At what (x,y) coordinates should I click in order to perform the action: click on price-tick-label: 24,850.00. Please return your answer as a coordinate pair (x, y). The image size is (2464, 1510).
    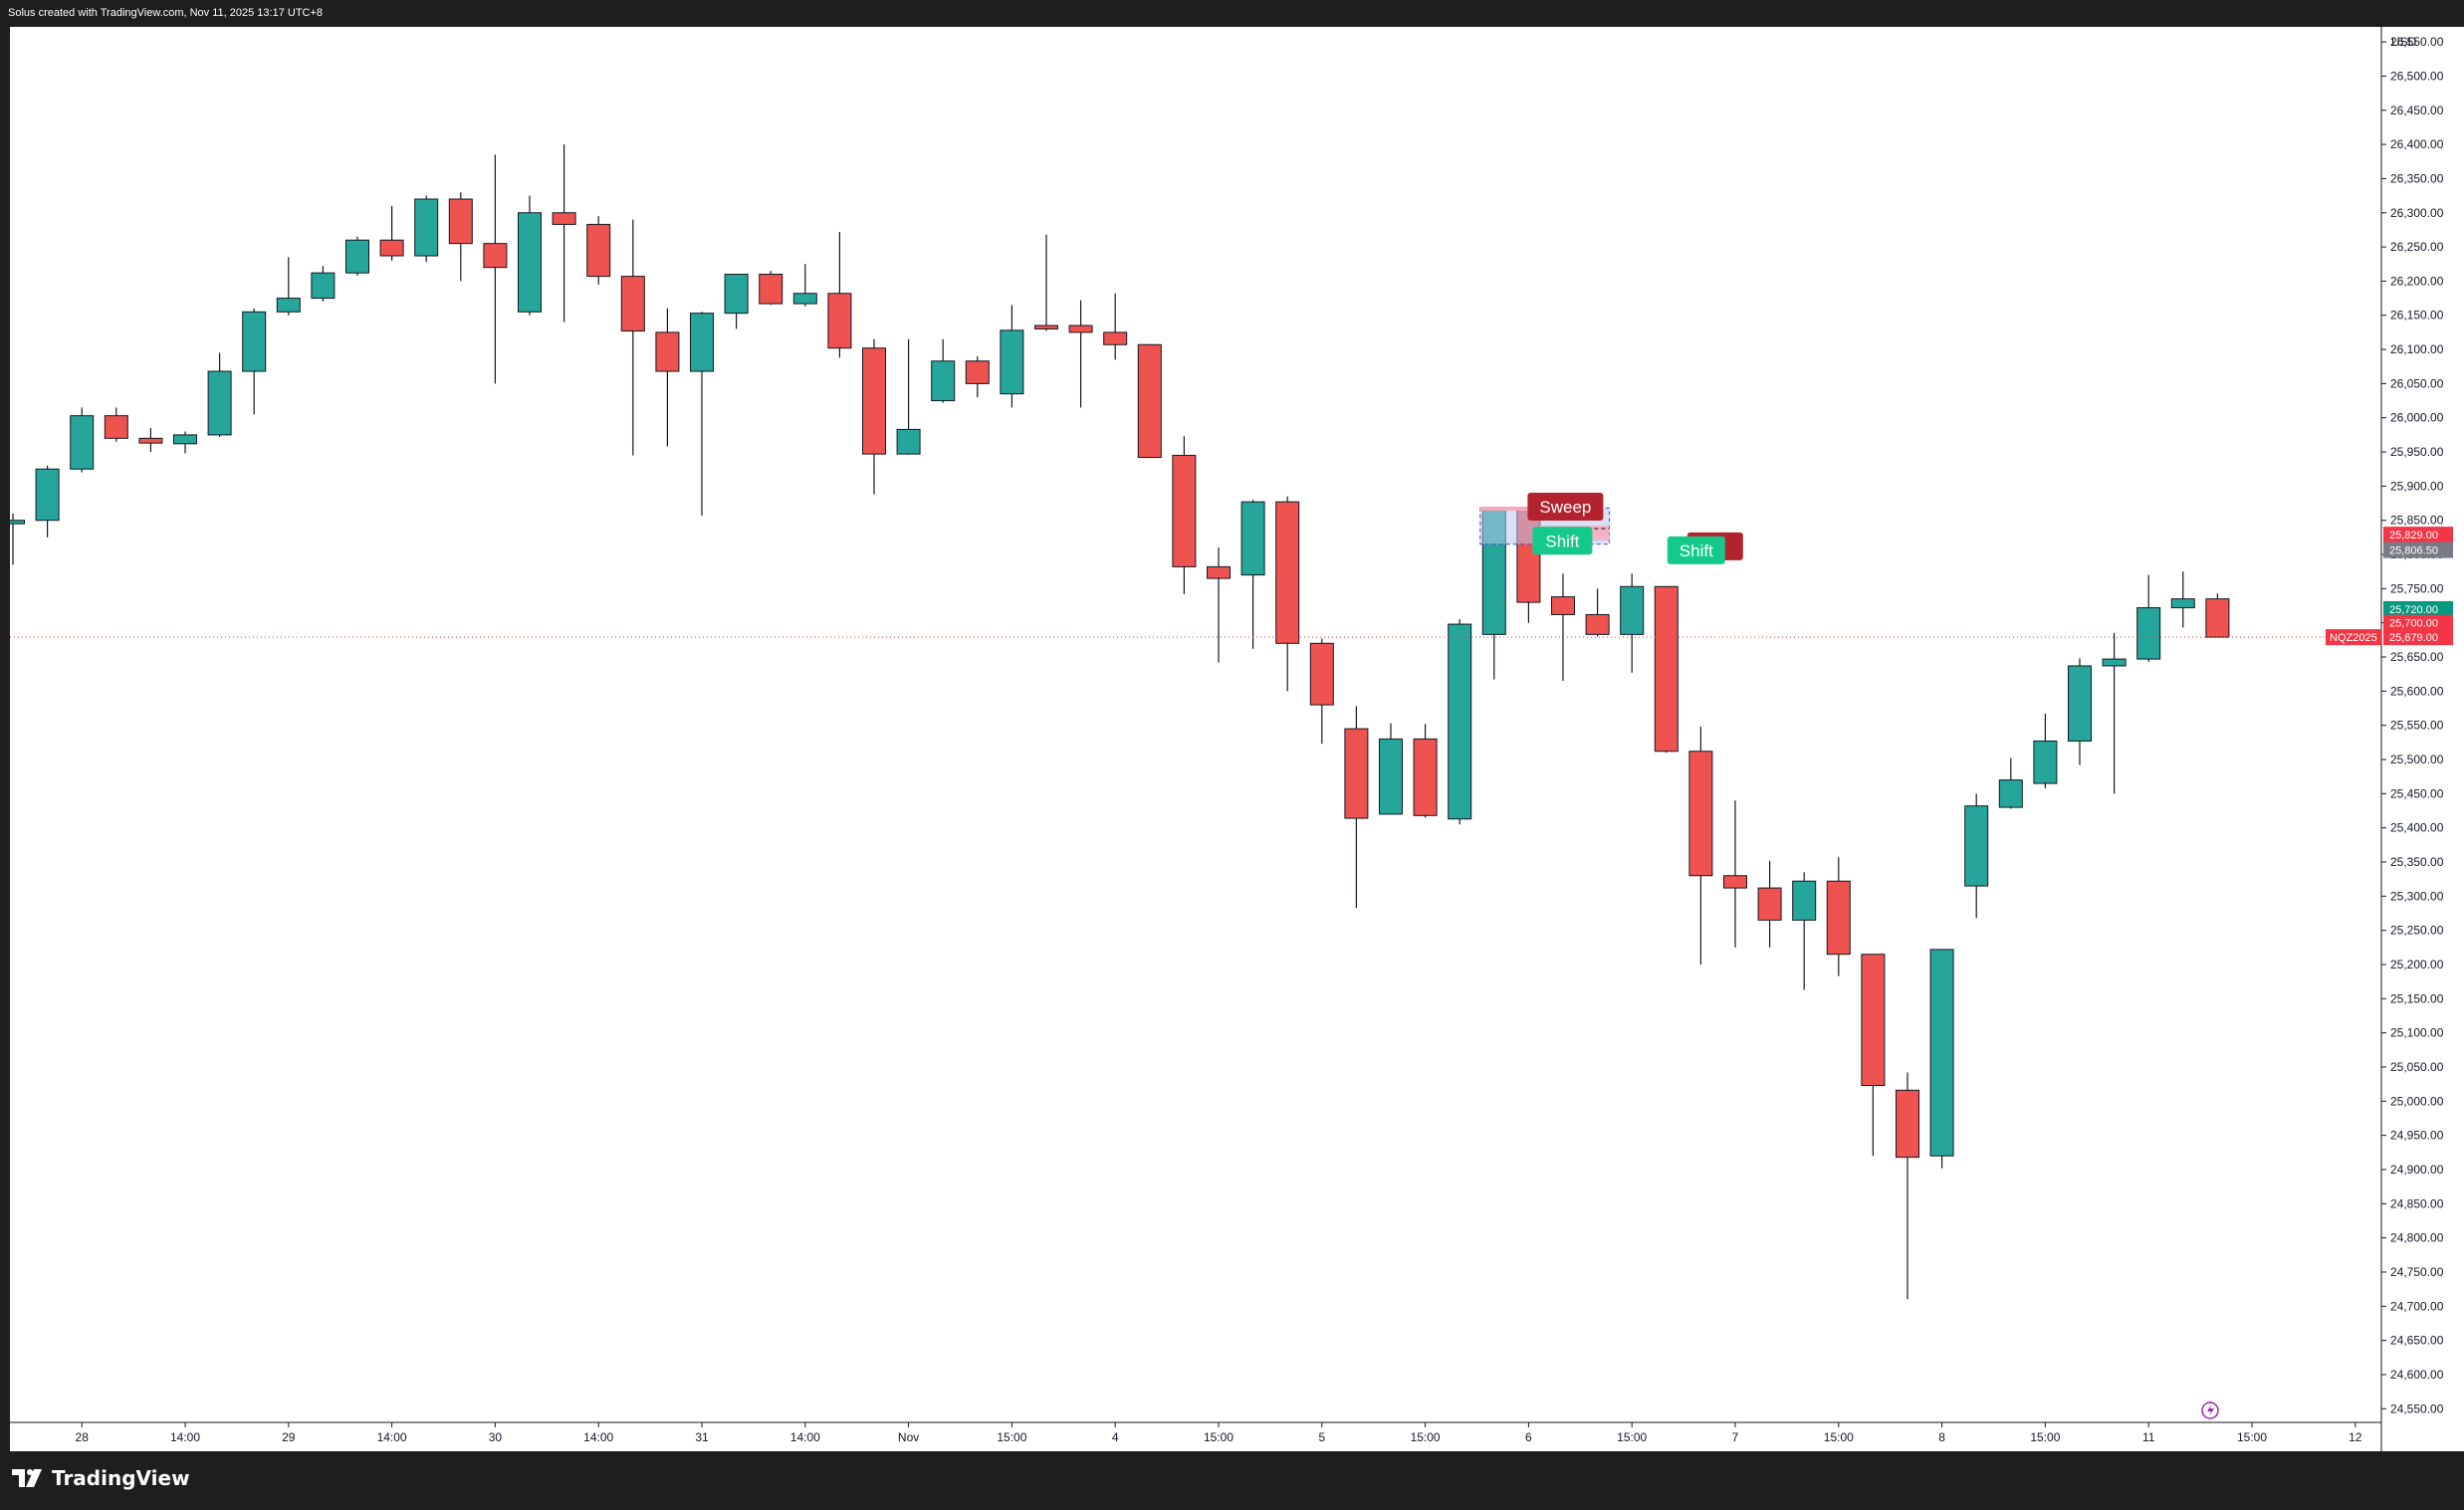
    Looking at the image, I should click on (2417, 1203).